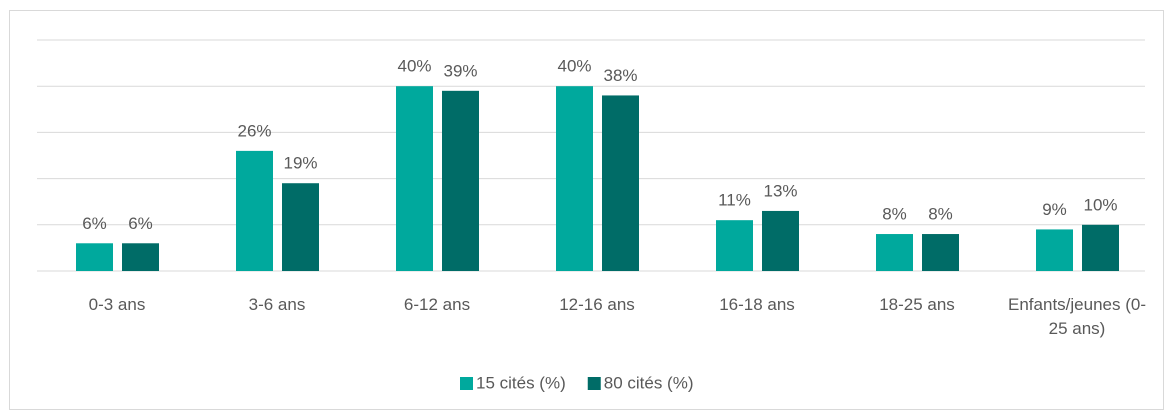  What do you see at coordinates (1100, 204) in the screenshot?
I see `data-label: 10%` at bounding box center [1100, 204].